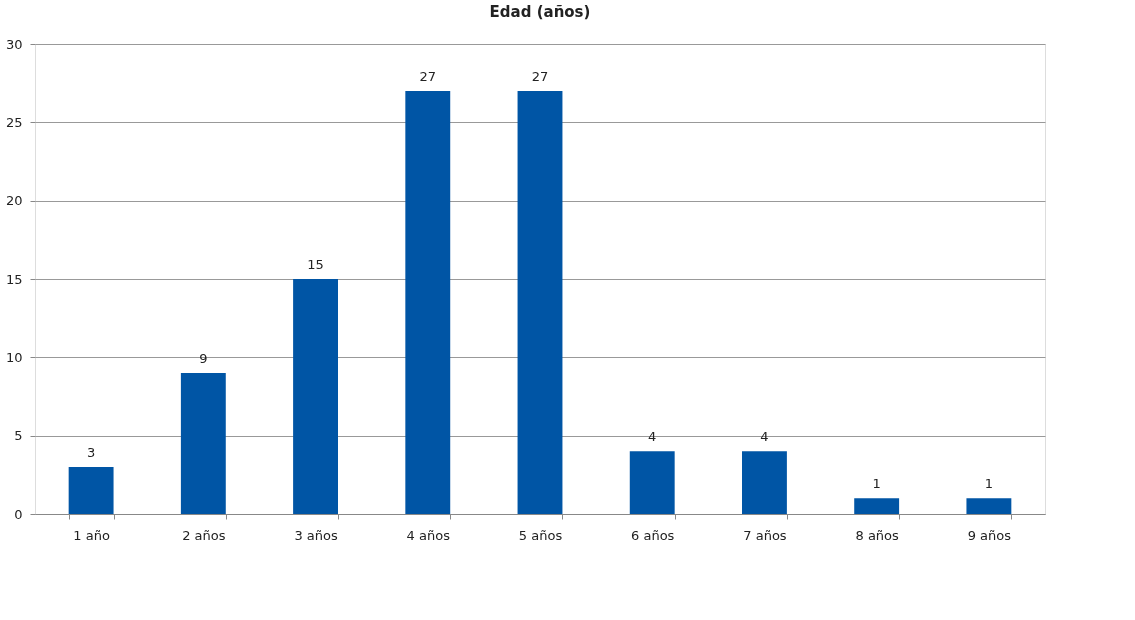 Image resolution: width=1135 pixels, height=620 pixels. What do you see at coordinates (14, 44) in the screenshot?
I see `y-tick-label: 30` at bounding box center [14, 44].